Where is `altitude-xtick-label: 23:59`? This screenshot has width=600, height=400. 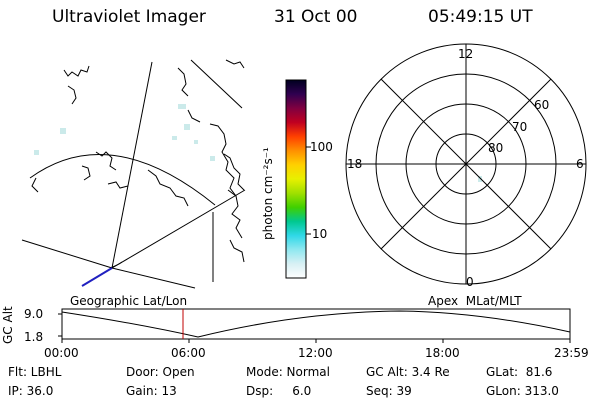 altitude-xtick-label: 23:59 is located at coordinates (571, 353).